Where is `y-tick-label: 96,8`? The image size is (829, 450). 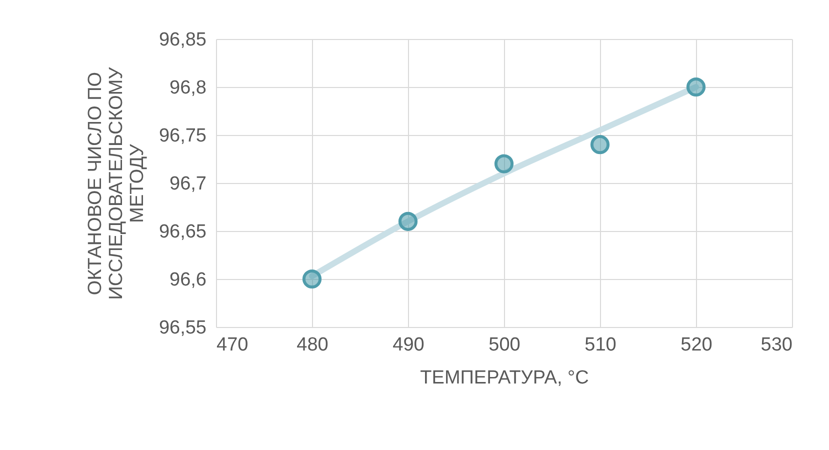 y-tick-label: 96,8 is located at coordinates (188, 88).